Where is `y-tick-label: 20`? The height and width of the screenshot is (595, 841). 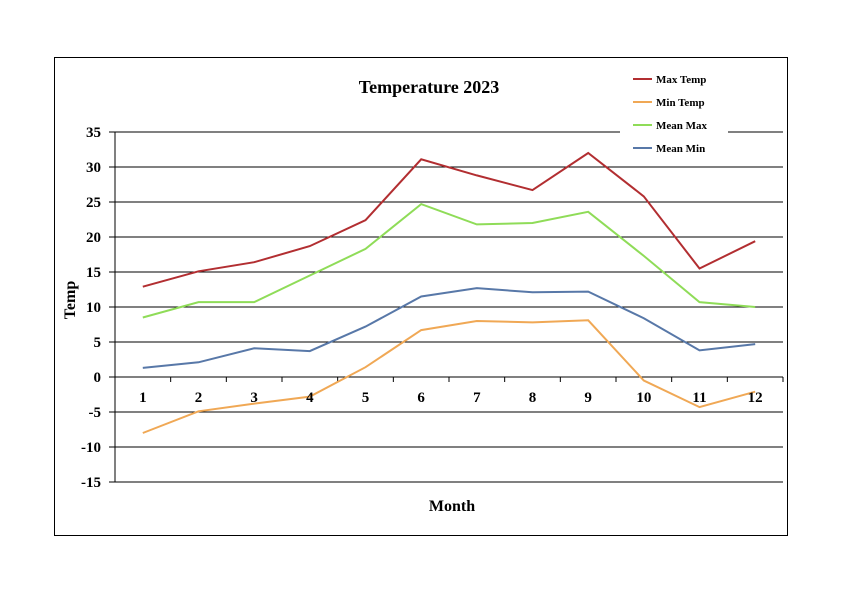 y-tick-label: 20 is located at coordinates (93, 238).